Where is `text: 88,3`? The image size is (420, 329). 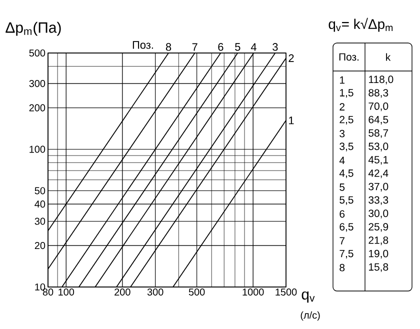
text: 88,3 is located at coordinates (378, 93).